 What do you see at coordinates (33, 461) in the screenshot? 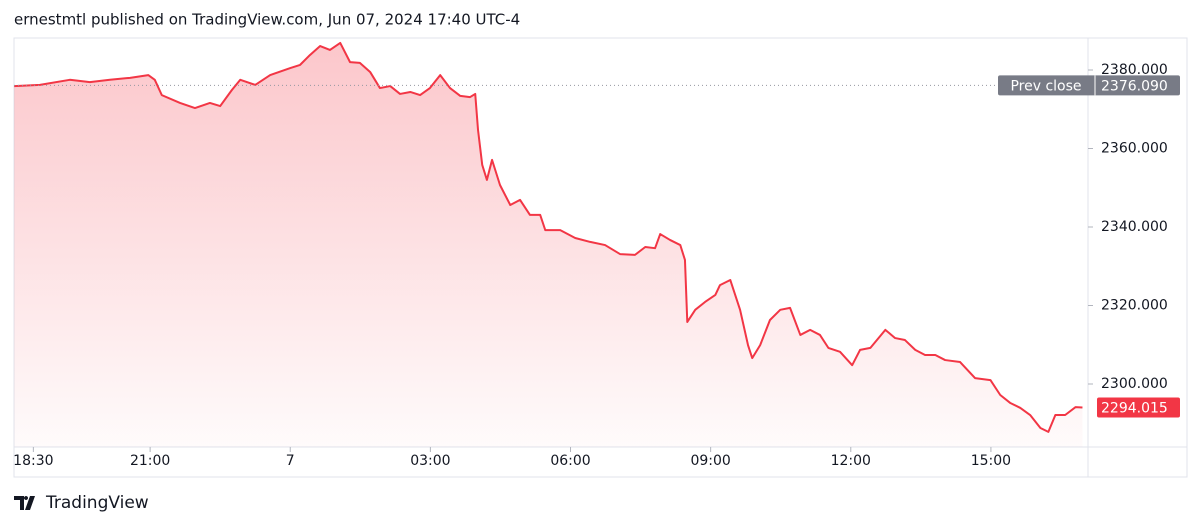
I see `x-tick-label: 18:30` at bounding box center [33, 461].